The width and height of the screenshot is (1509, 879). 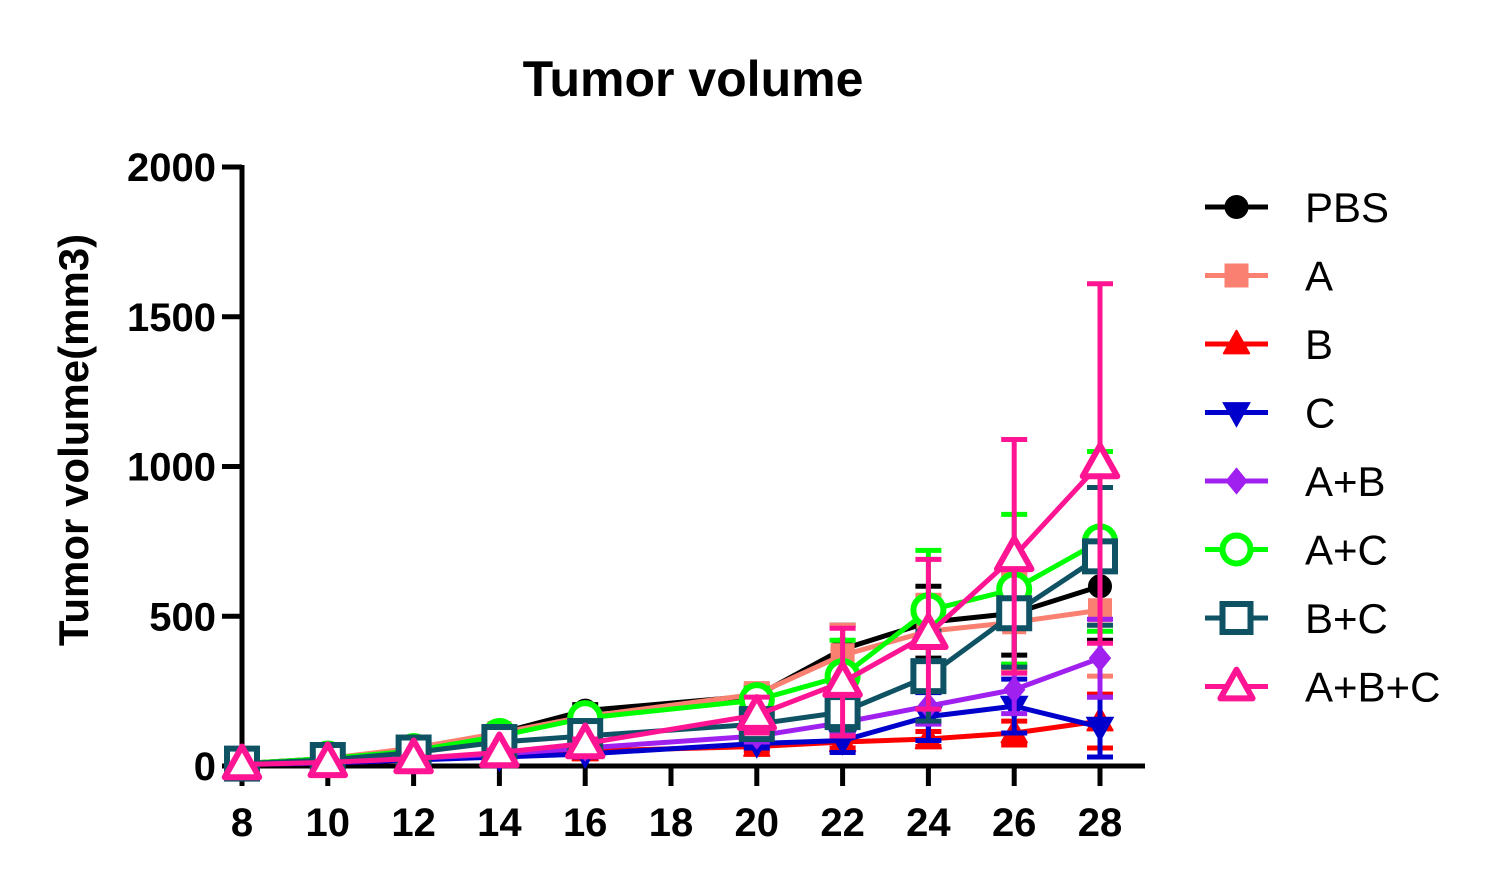 What do you see at coordinates (1322, 447) in the screenshot?
I see `legend: PBS ABC A+B A+C B+C A+B+C` at bounding box center [1322, 447].